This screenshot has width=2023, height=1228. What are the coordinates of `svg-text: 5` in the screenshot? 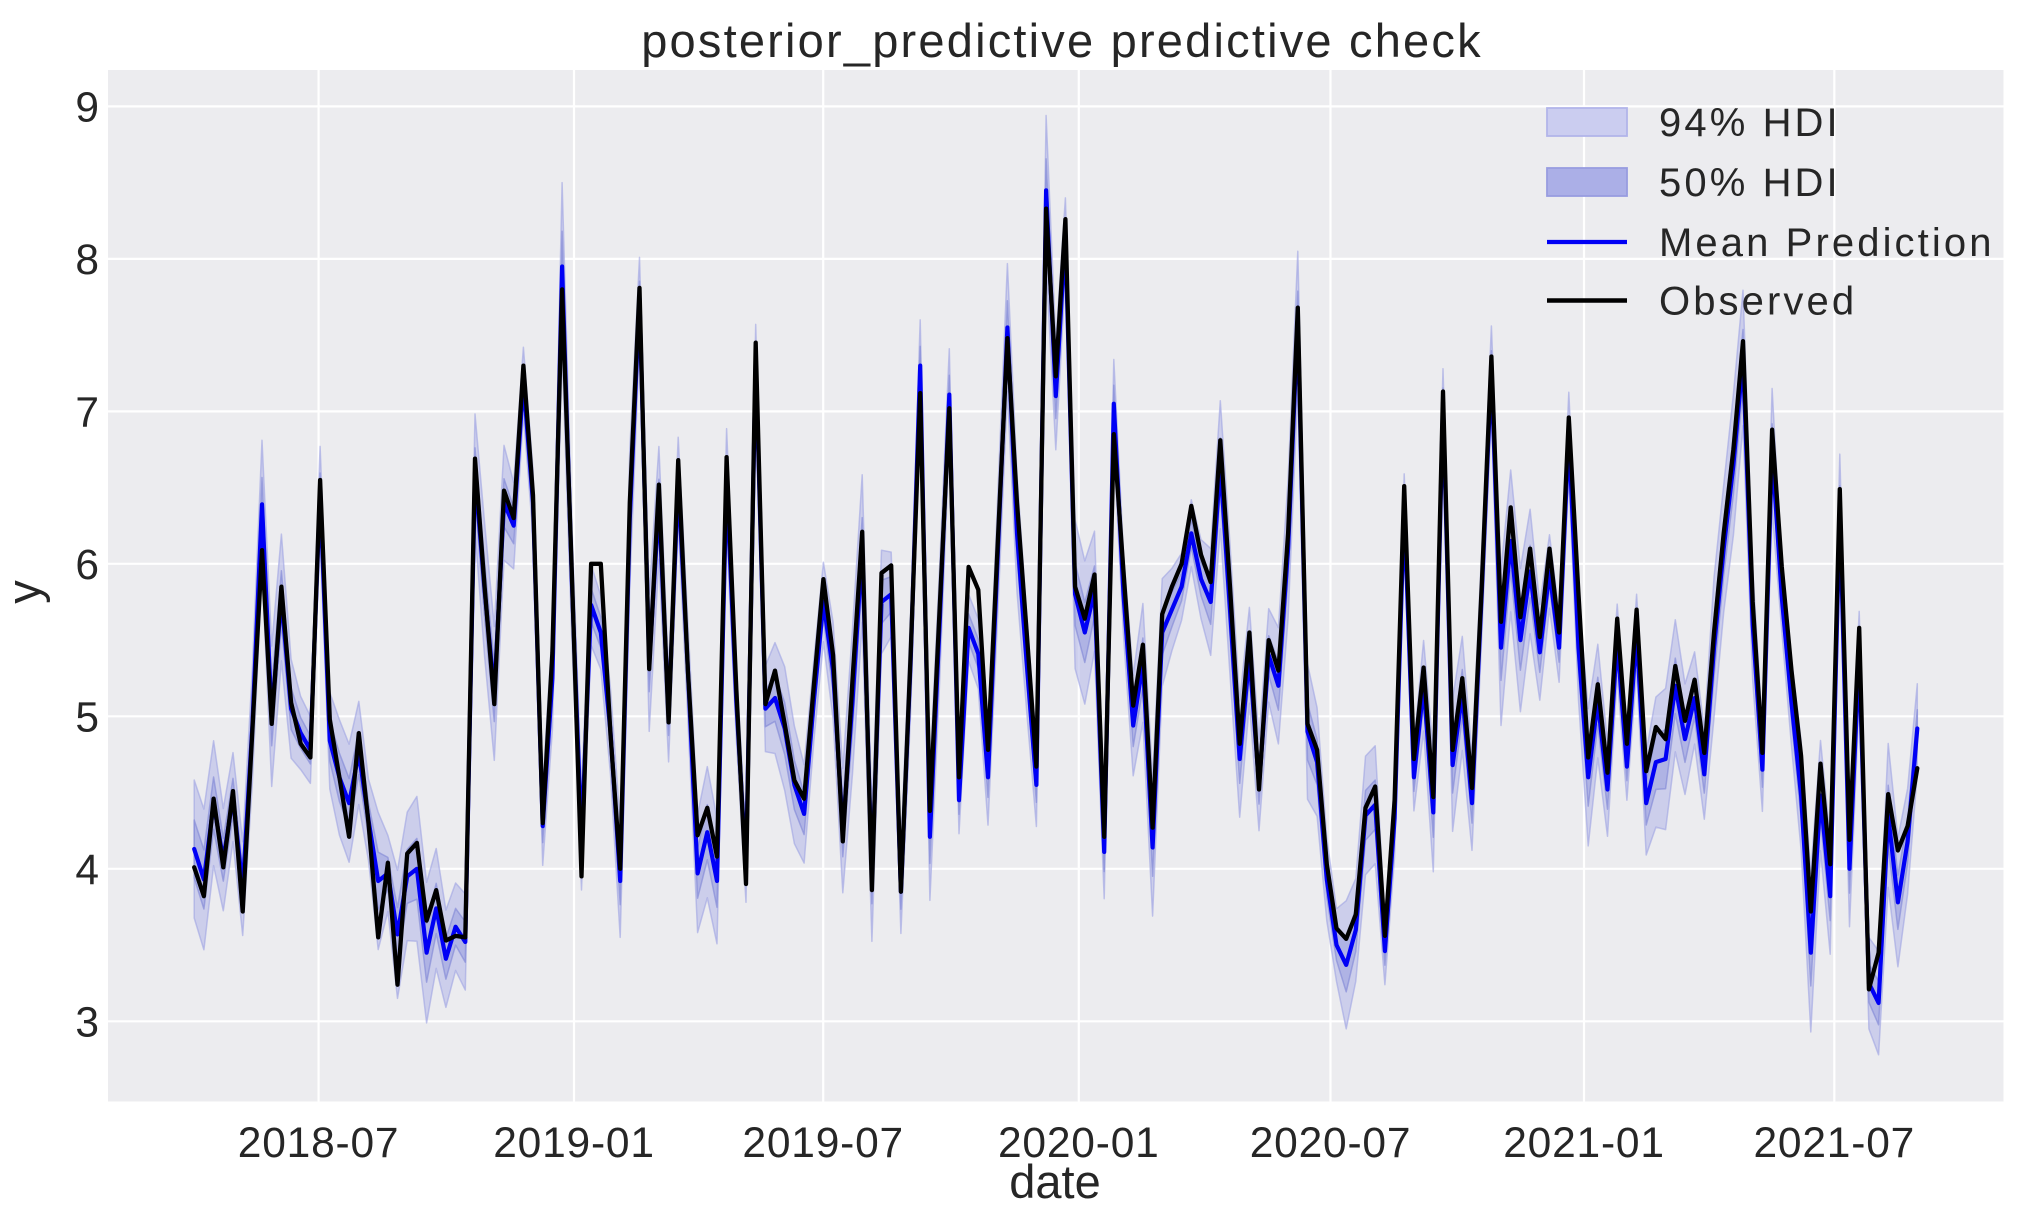 It's located at (87, 717).